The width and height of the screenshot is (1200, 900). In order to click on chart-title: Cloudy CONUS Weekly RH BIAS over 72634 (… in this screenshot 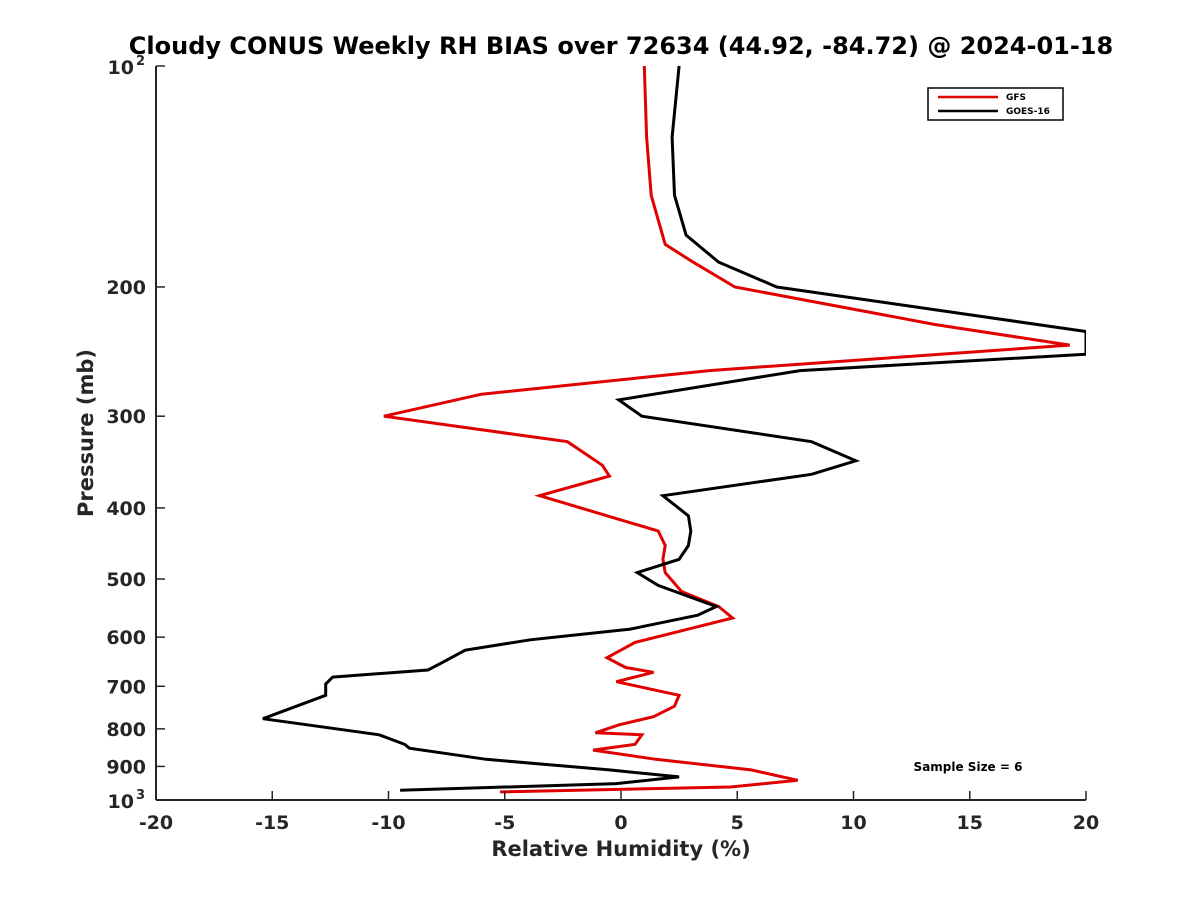, I will do `click(621, 46)`.